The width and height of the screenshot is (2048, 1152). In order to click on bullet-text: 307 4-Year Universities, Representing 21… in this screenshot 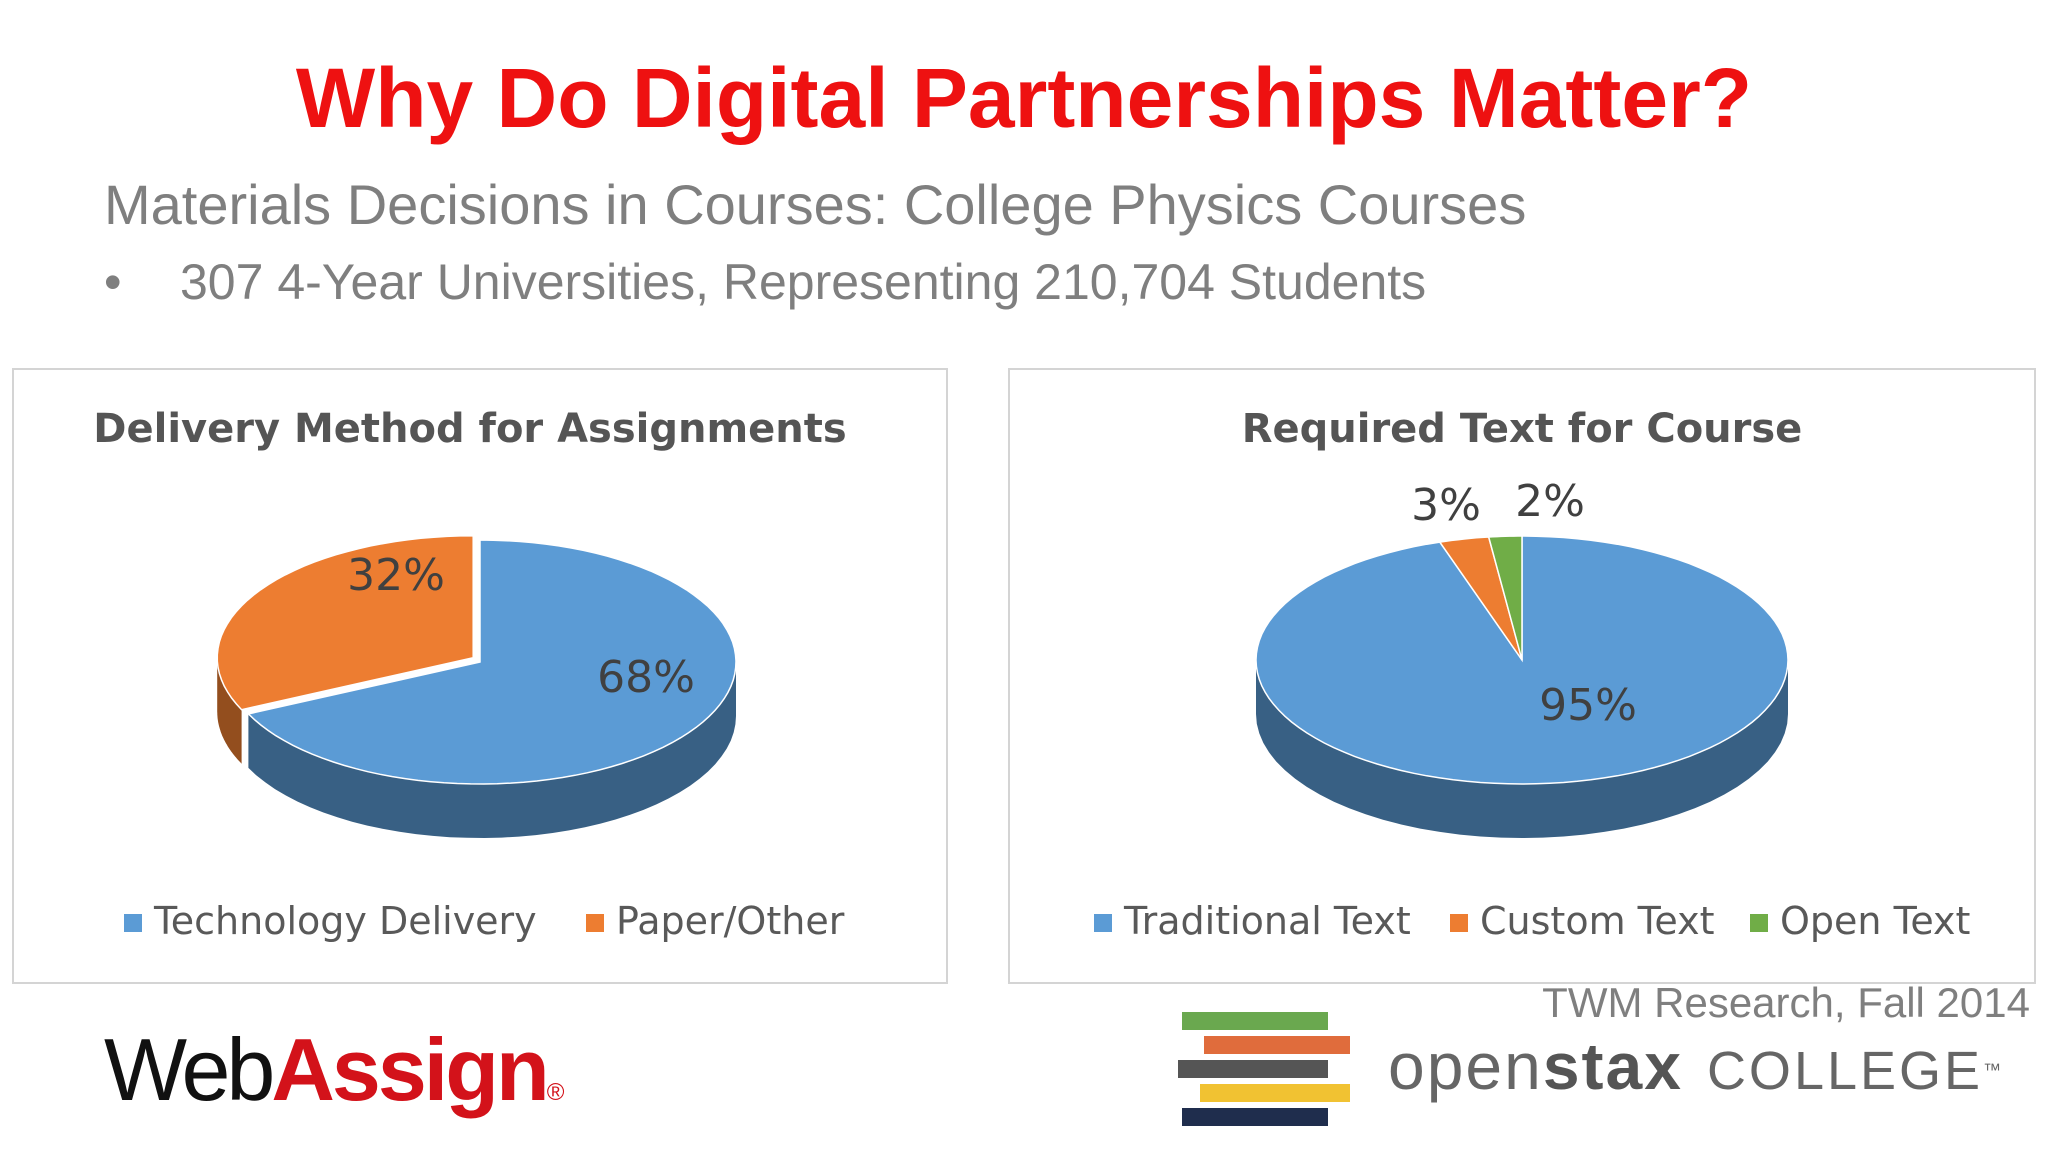, I will do `click(803, 282)`.